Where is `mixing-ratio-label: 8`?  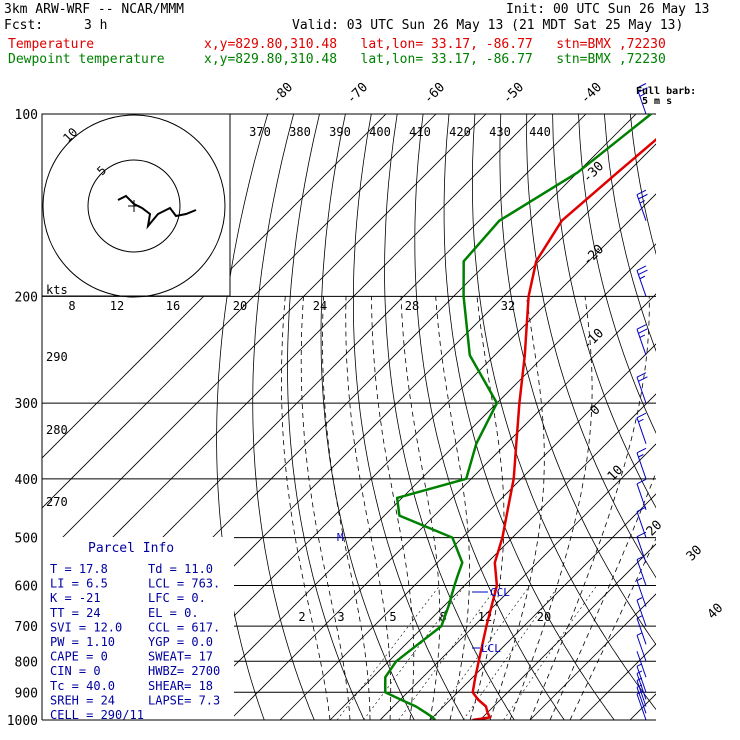 mixing-ratio-label: 8 is located at coordinates (71, 306).